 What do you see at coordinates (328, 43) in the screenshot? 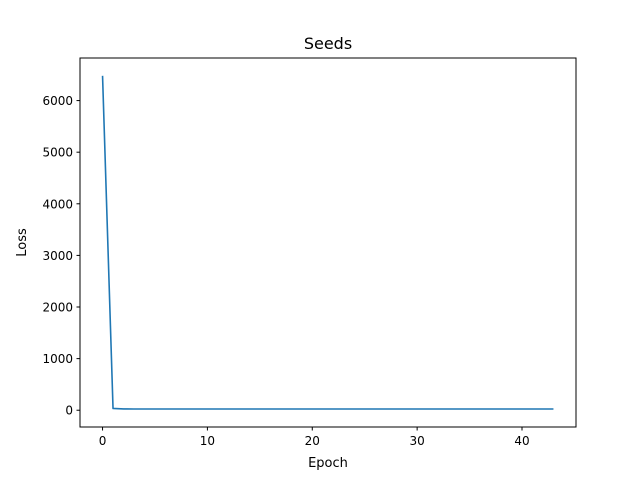
I see `chart-title: Seeds` at bounding box center [328, 43].